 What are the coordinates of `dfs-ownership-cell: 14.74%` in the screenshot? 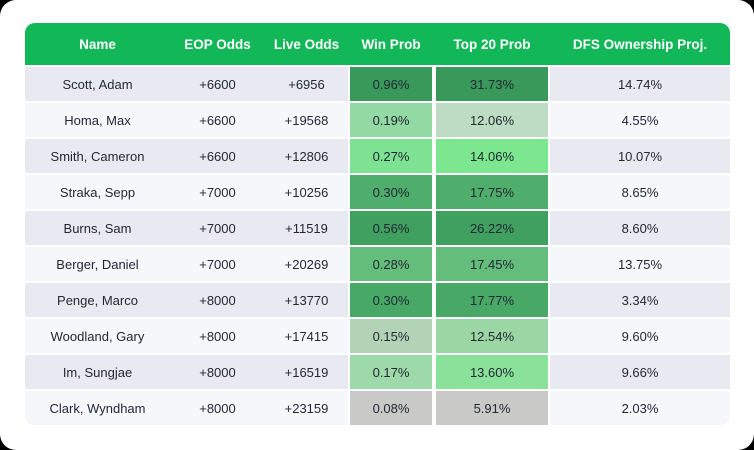 It's located at (640, 84).